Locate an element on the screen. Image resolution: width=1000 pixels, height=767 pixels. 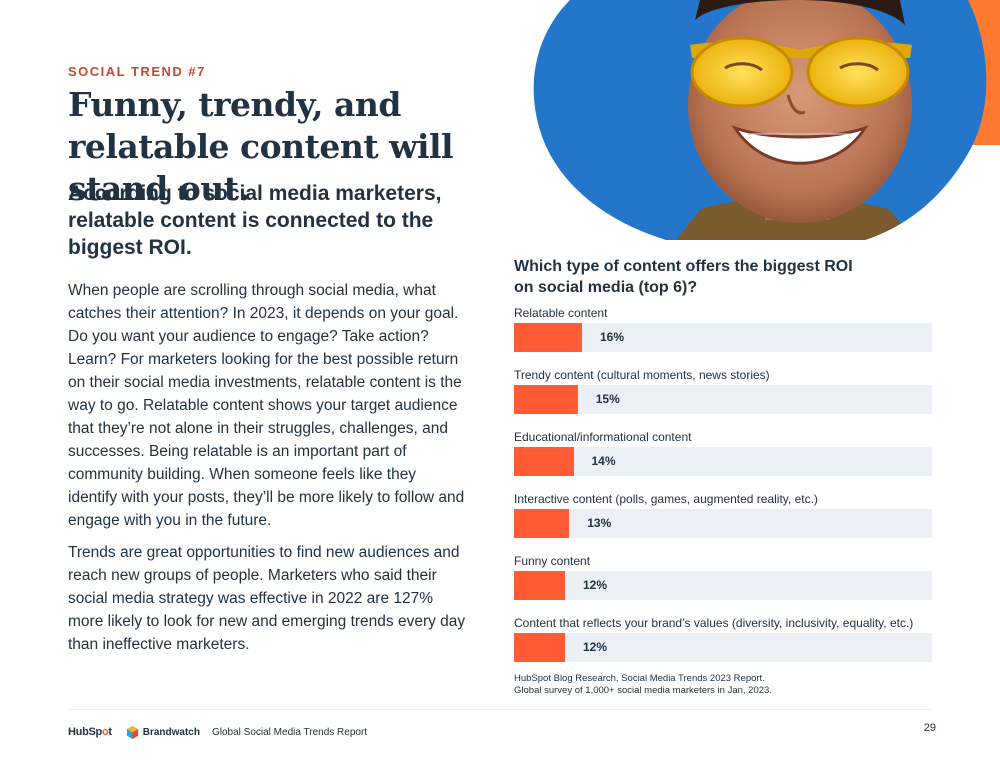
chart-row: Funny content 12% is located at coordinates (724, 585).